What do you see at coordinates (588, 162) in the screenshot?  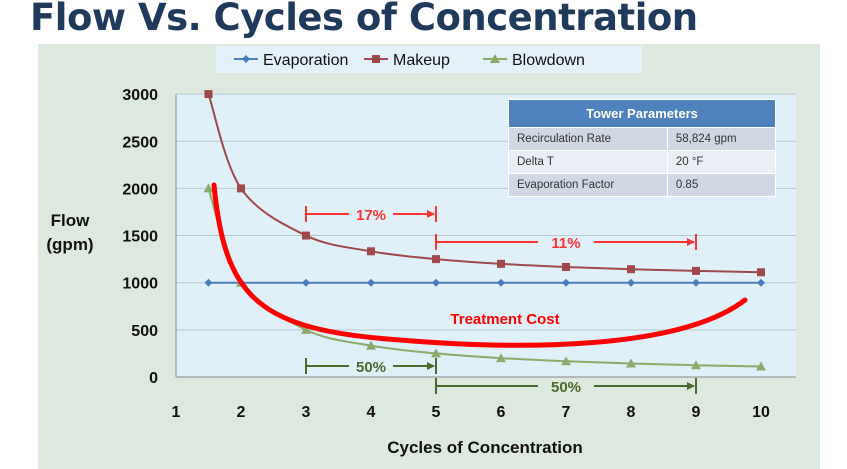 I see `table-cell: Delta T` at bounding box center [588, 162].